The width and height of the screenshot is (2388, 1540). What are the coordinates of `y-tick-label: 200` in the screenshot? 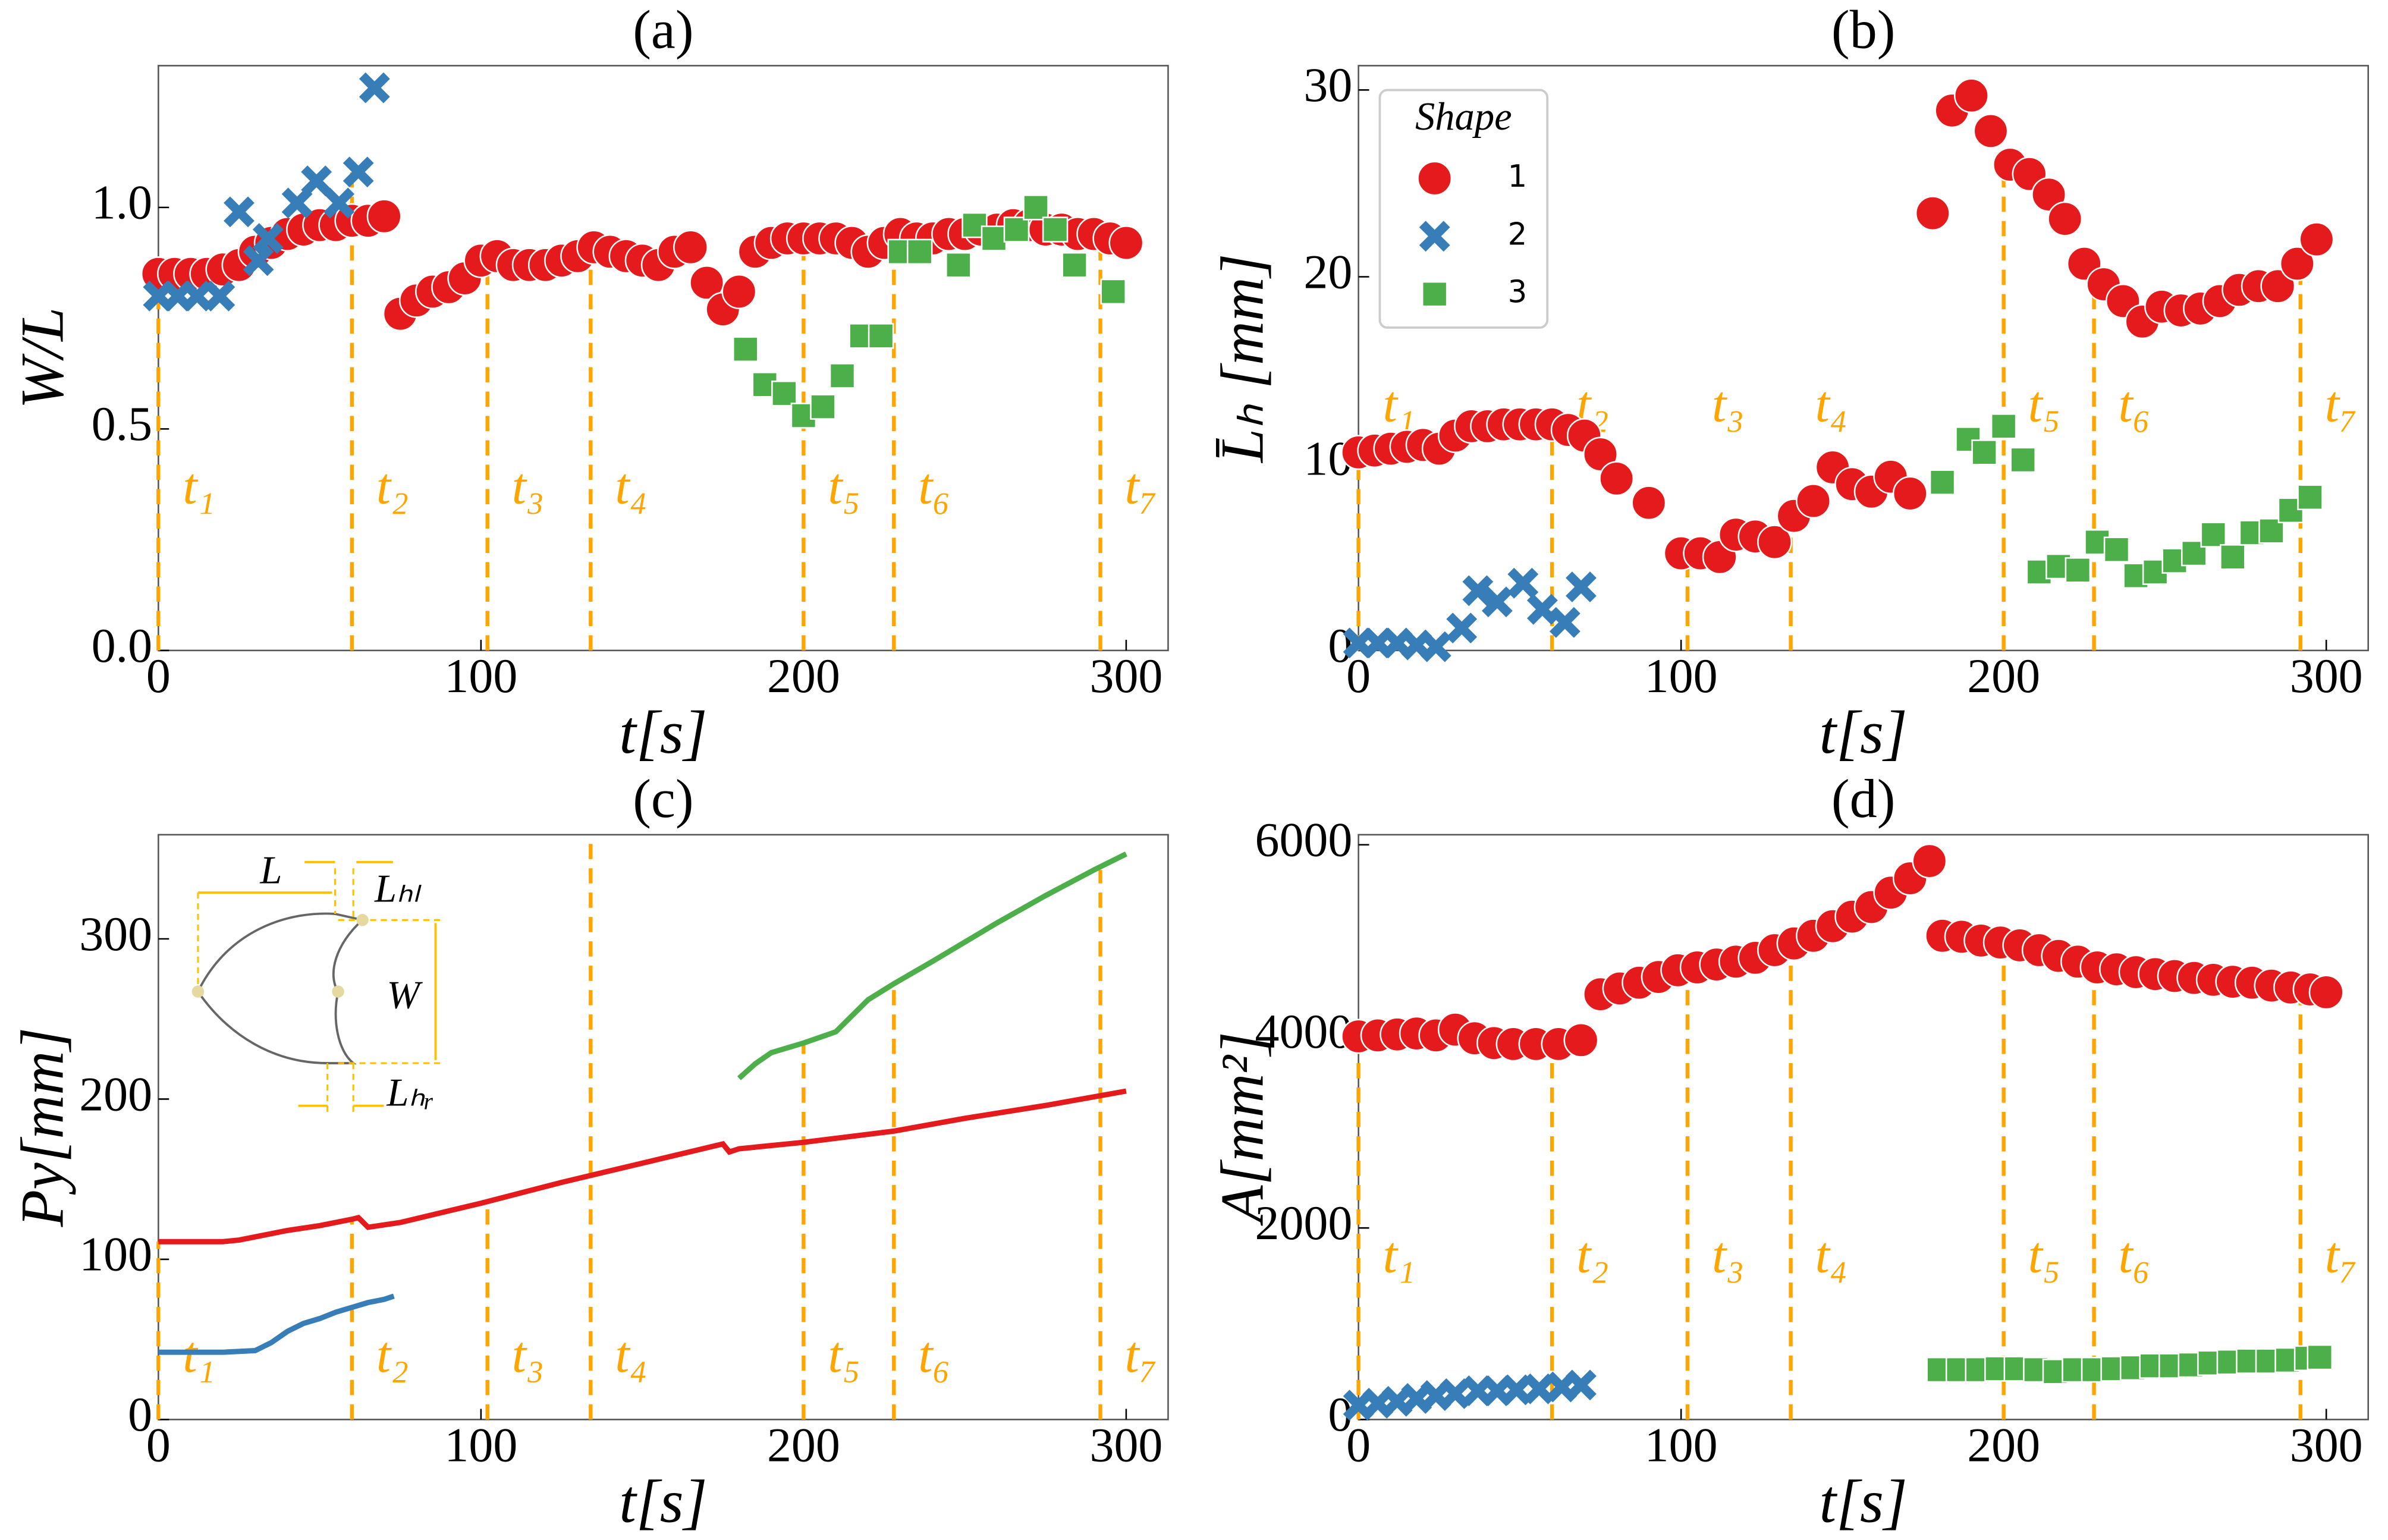 It's located at (115, 1094).